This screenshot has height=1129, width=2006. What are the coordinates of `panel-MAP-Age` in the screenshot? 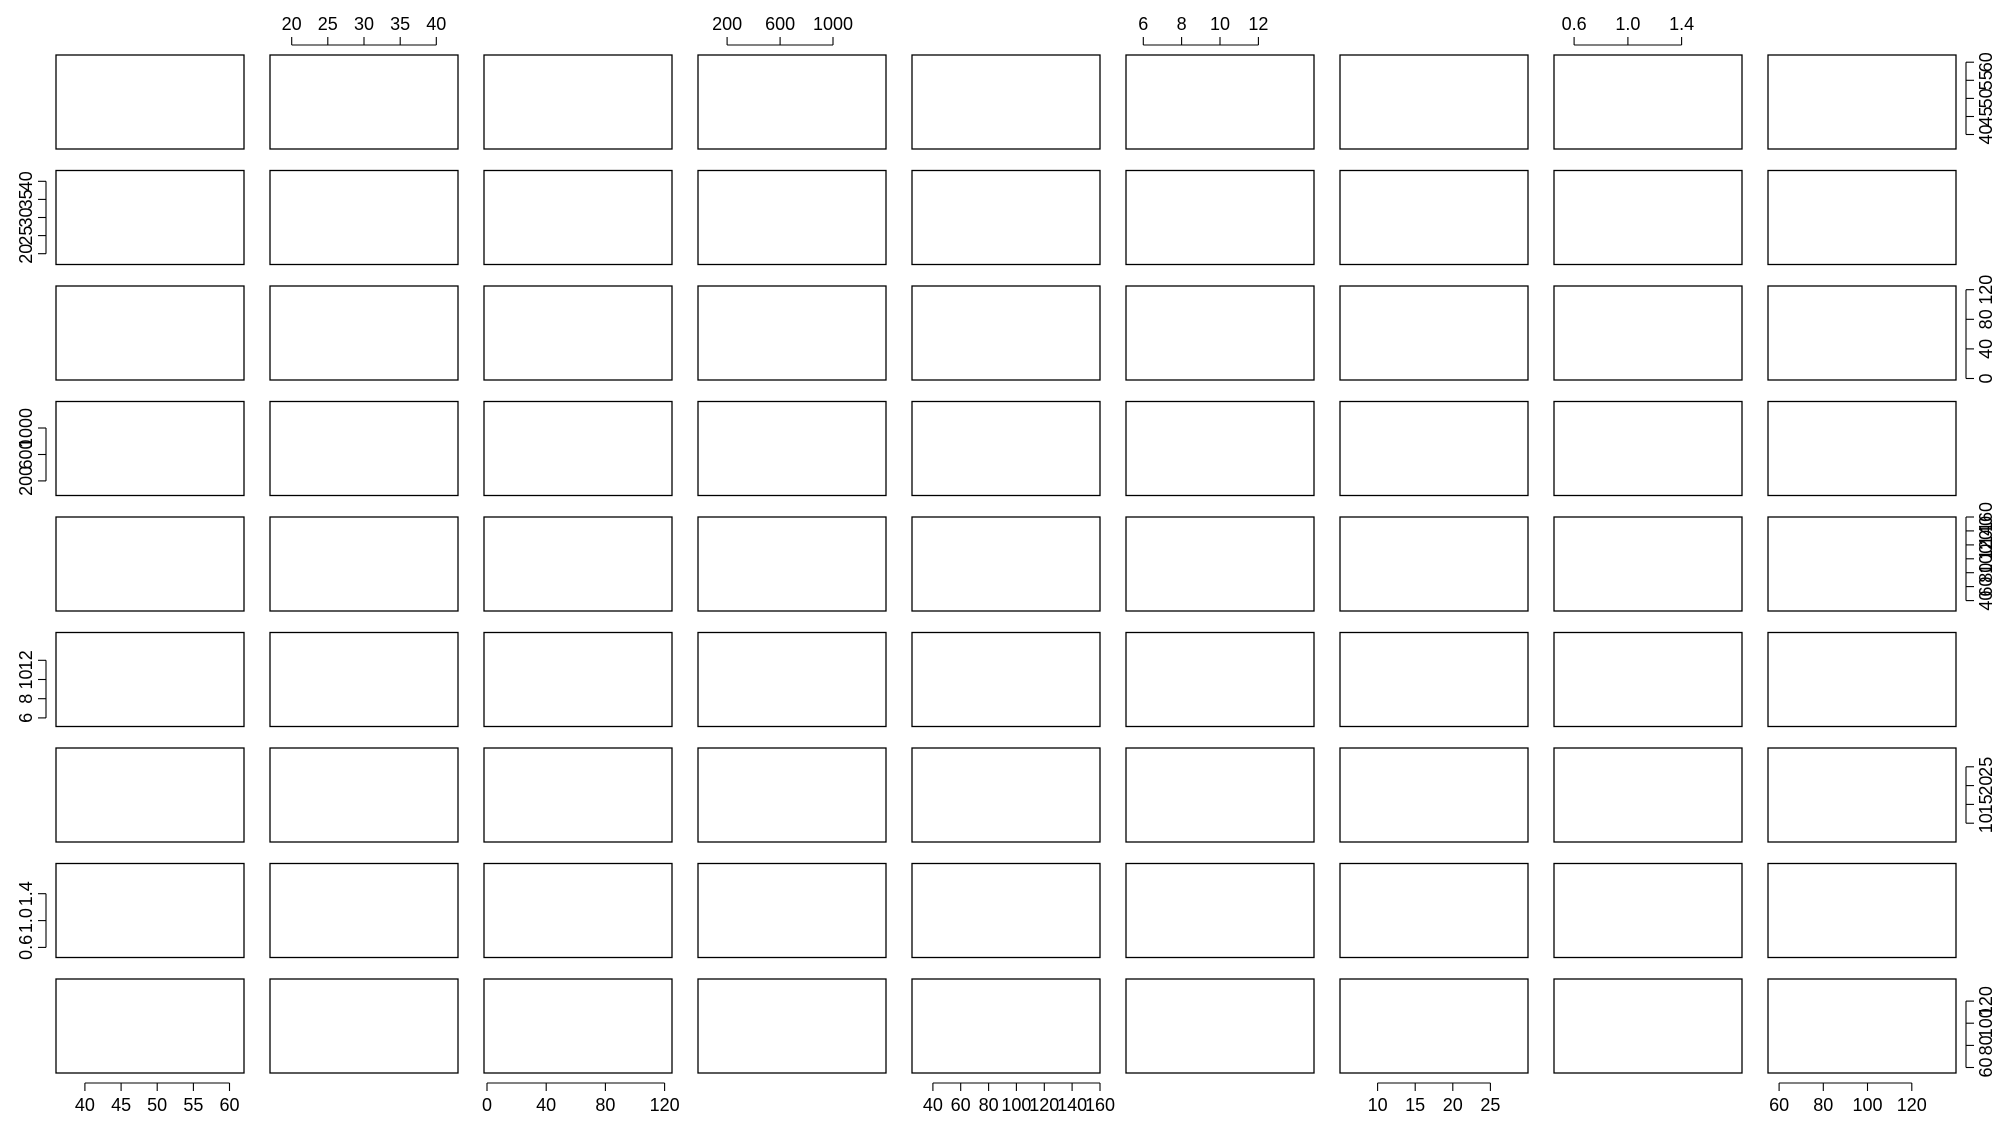 It's located at (150, 1026).